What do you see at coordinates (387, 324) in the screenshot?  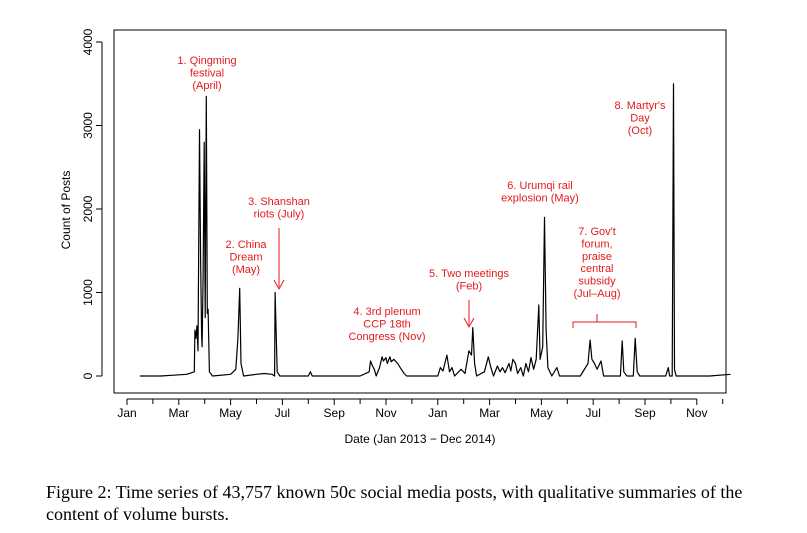 I see `annotation-text: CCP 18th` at bounding box center [387, 324].